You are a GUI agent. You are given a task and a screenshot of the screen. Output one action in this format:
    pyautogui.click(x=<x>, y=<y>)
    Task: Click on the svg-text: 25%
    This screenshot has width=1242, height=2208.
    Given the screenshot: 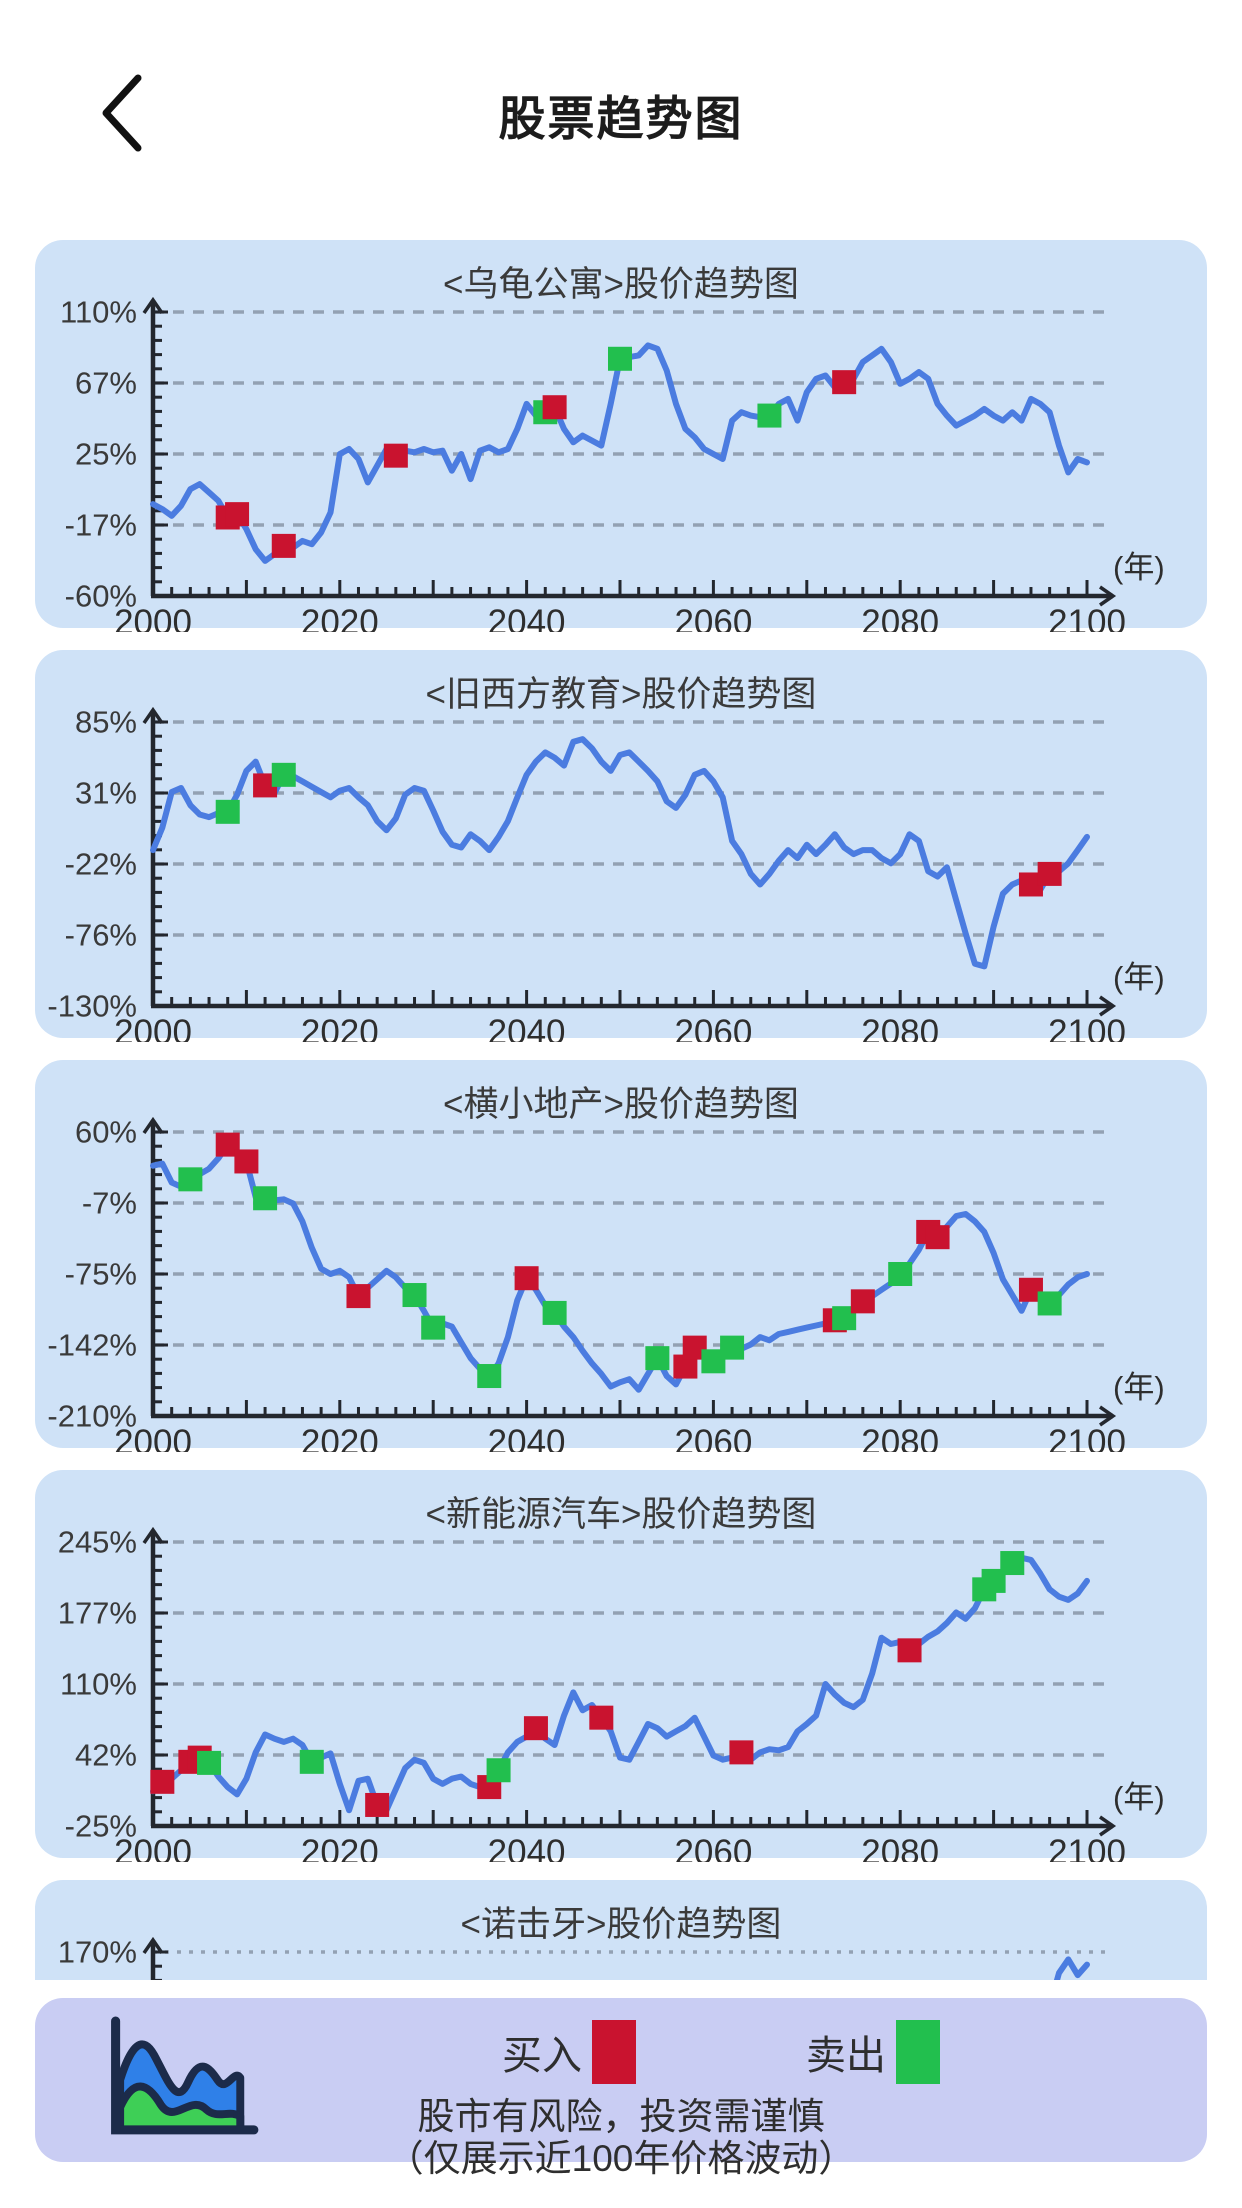 What is the action you would take?
    pyautogui.click(x=106, y=454)
    